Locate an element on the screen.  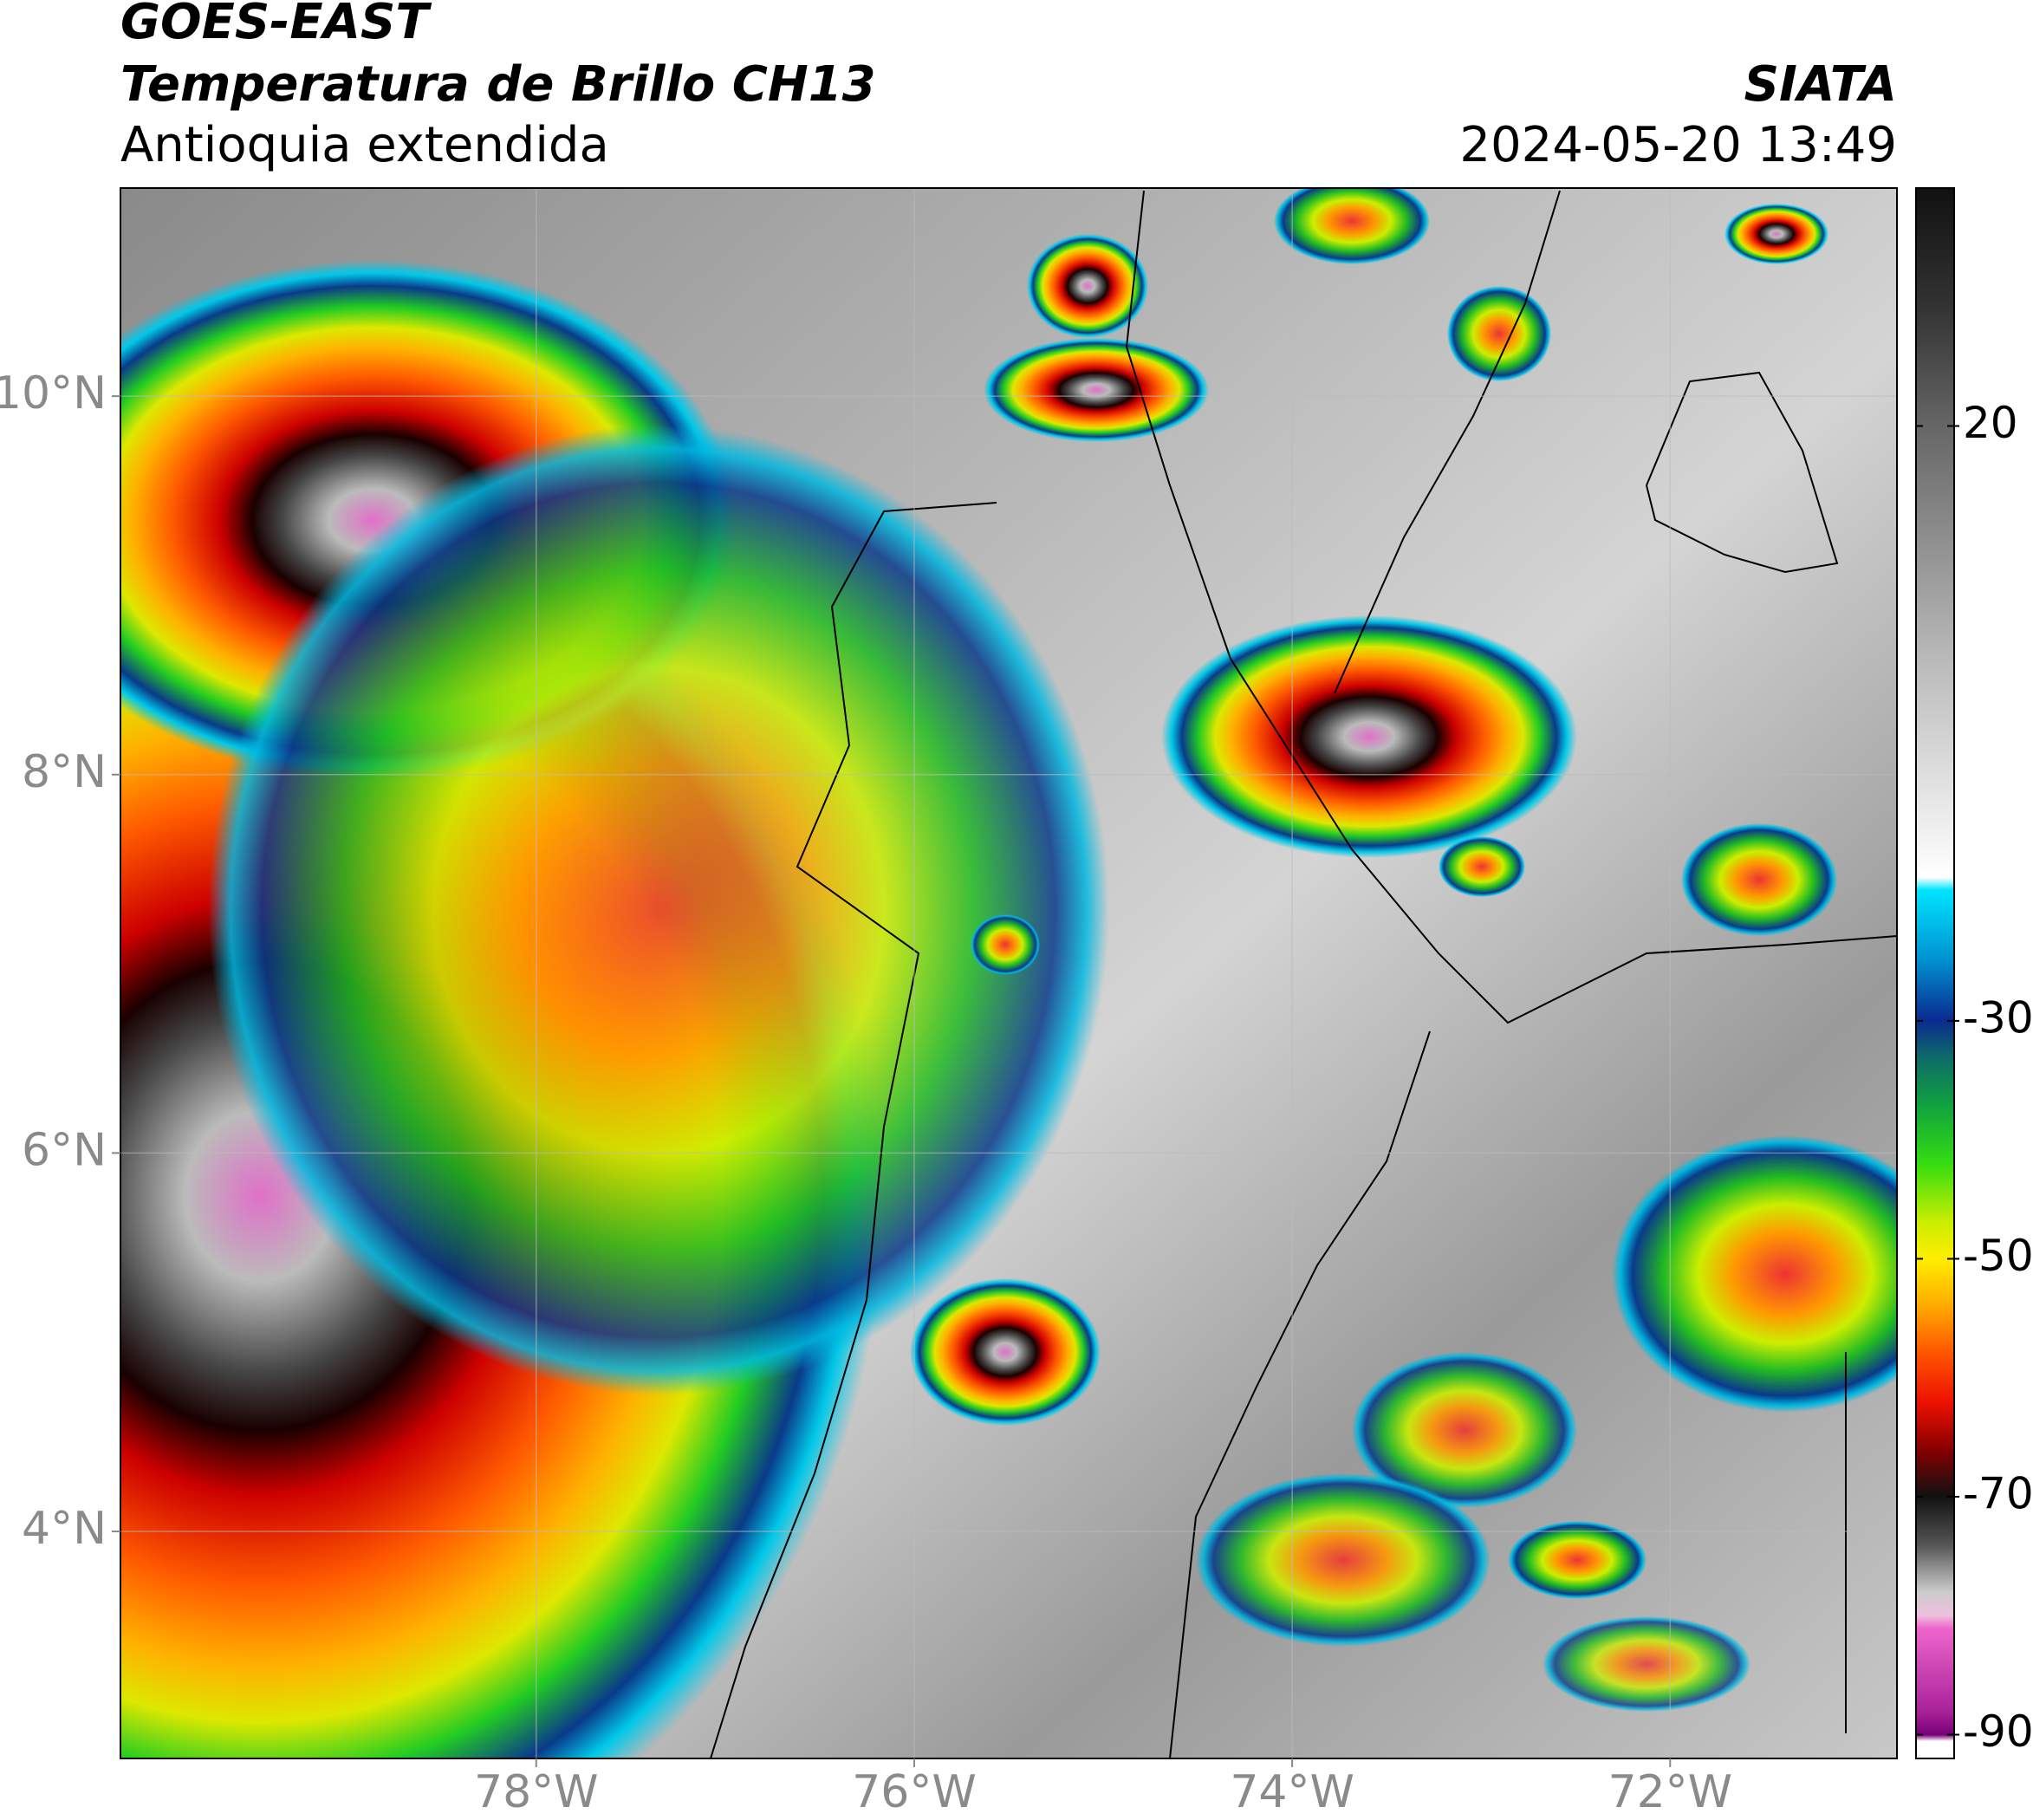
y-tick-label: 6°N is located at coordinates (64, 1150).